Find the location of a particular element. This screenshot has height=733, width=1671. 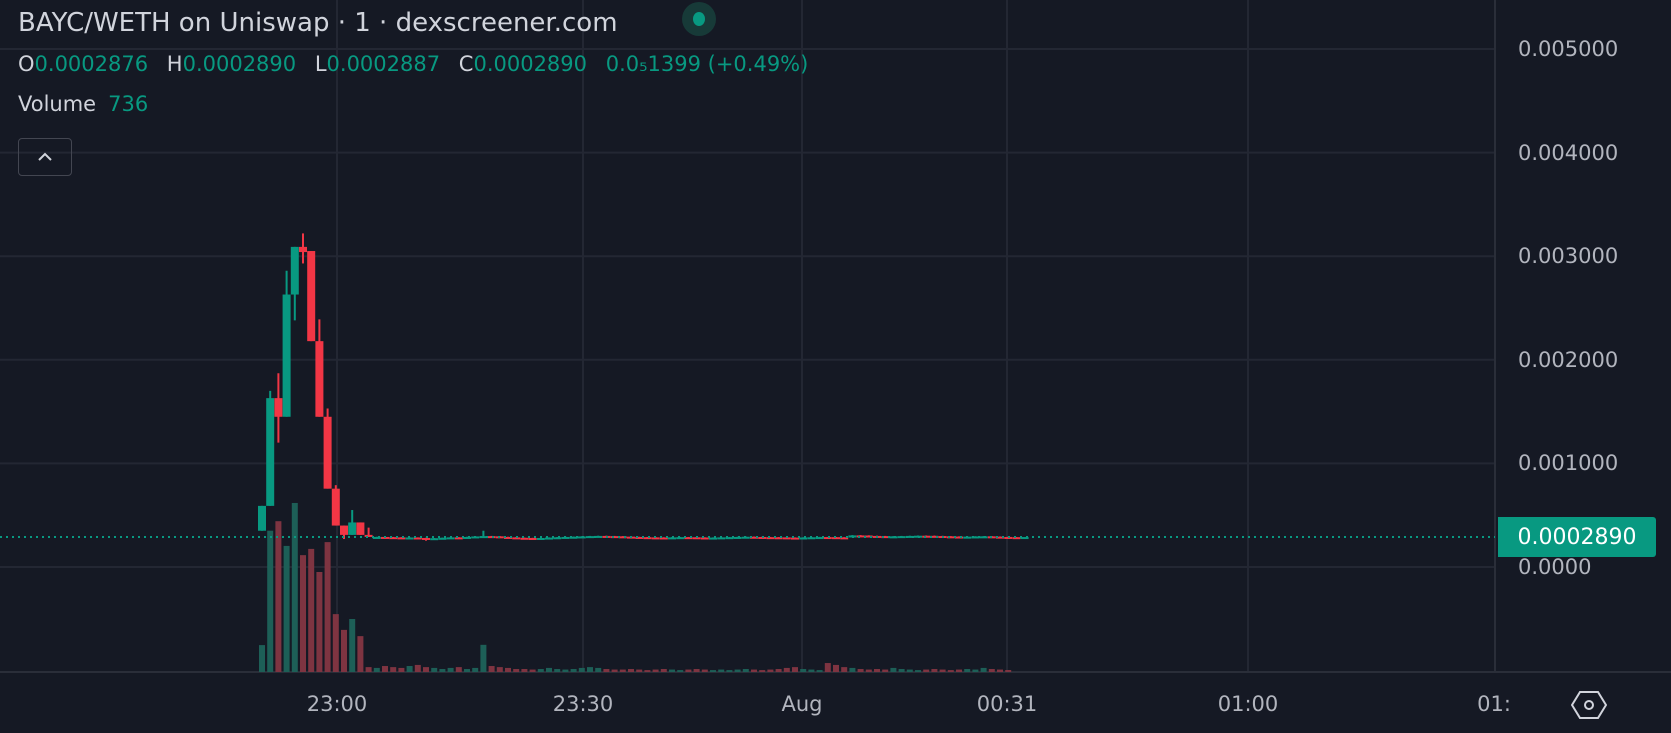

settings-hexagon-icon is located at coordinates (1589, 705).